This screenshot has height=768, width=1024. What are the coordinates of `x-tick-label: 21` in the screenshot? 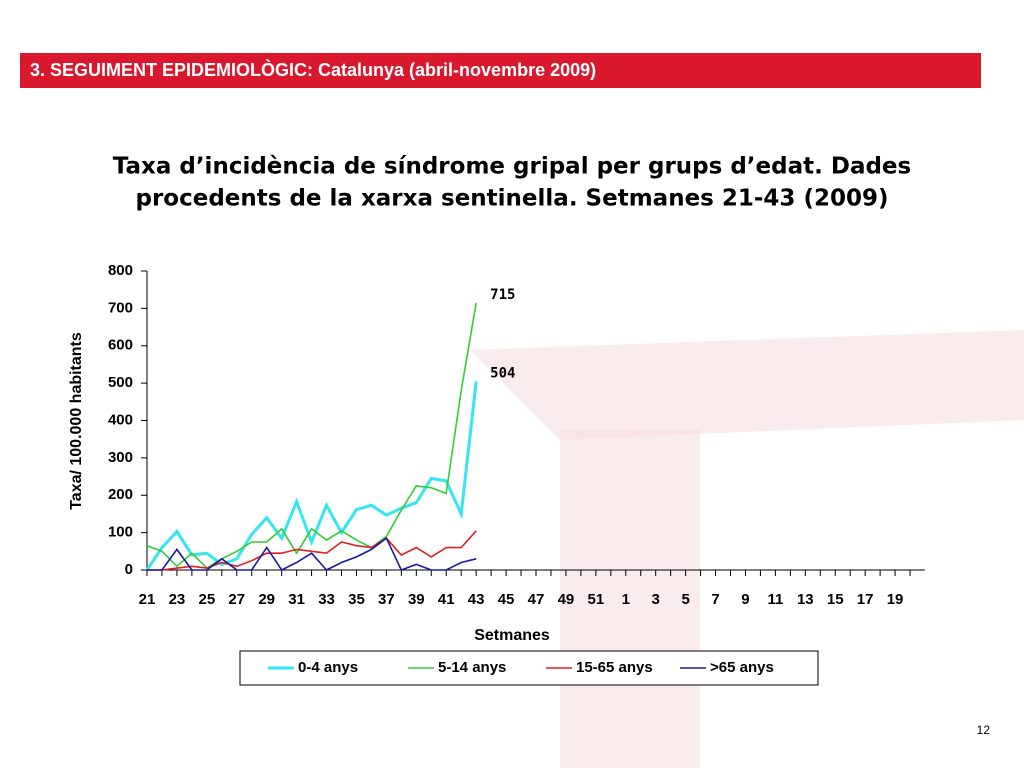 It's located at (147, 599).